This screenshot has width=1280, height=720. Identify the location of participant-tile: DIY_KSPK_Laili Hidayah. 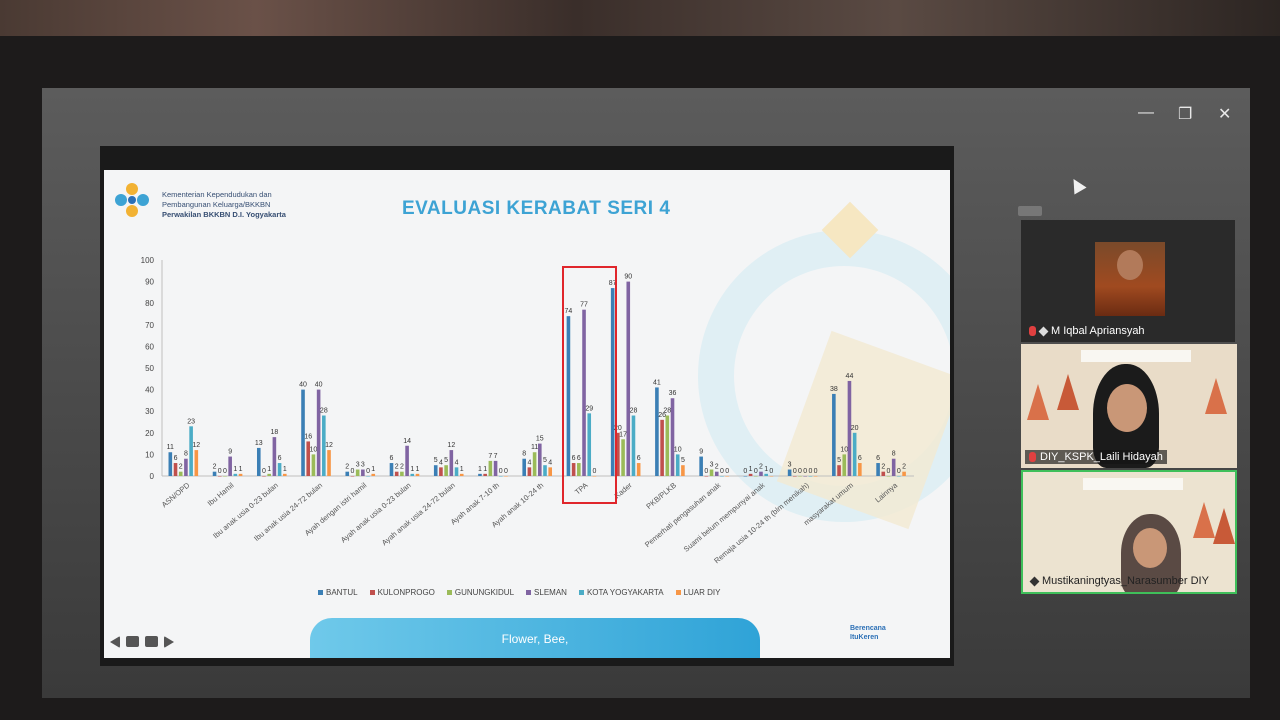
(1129, 406).